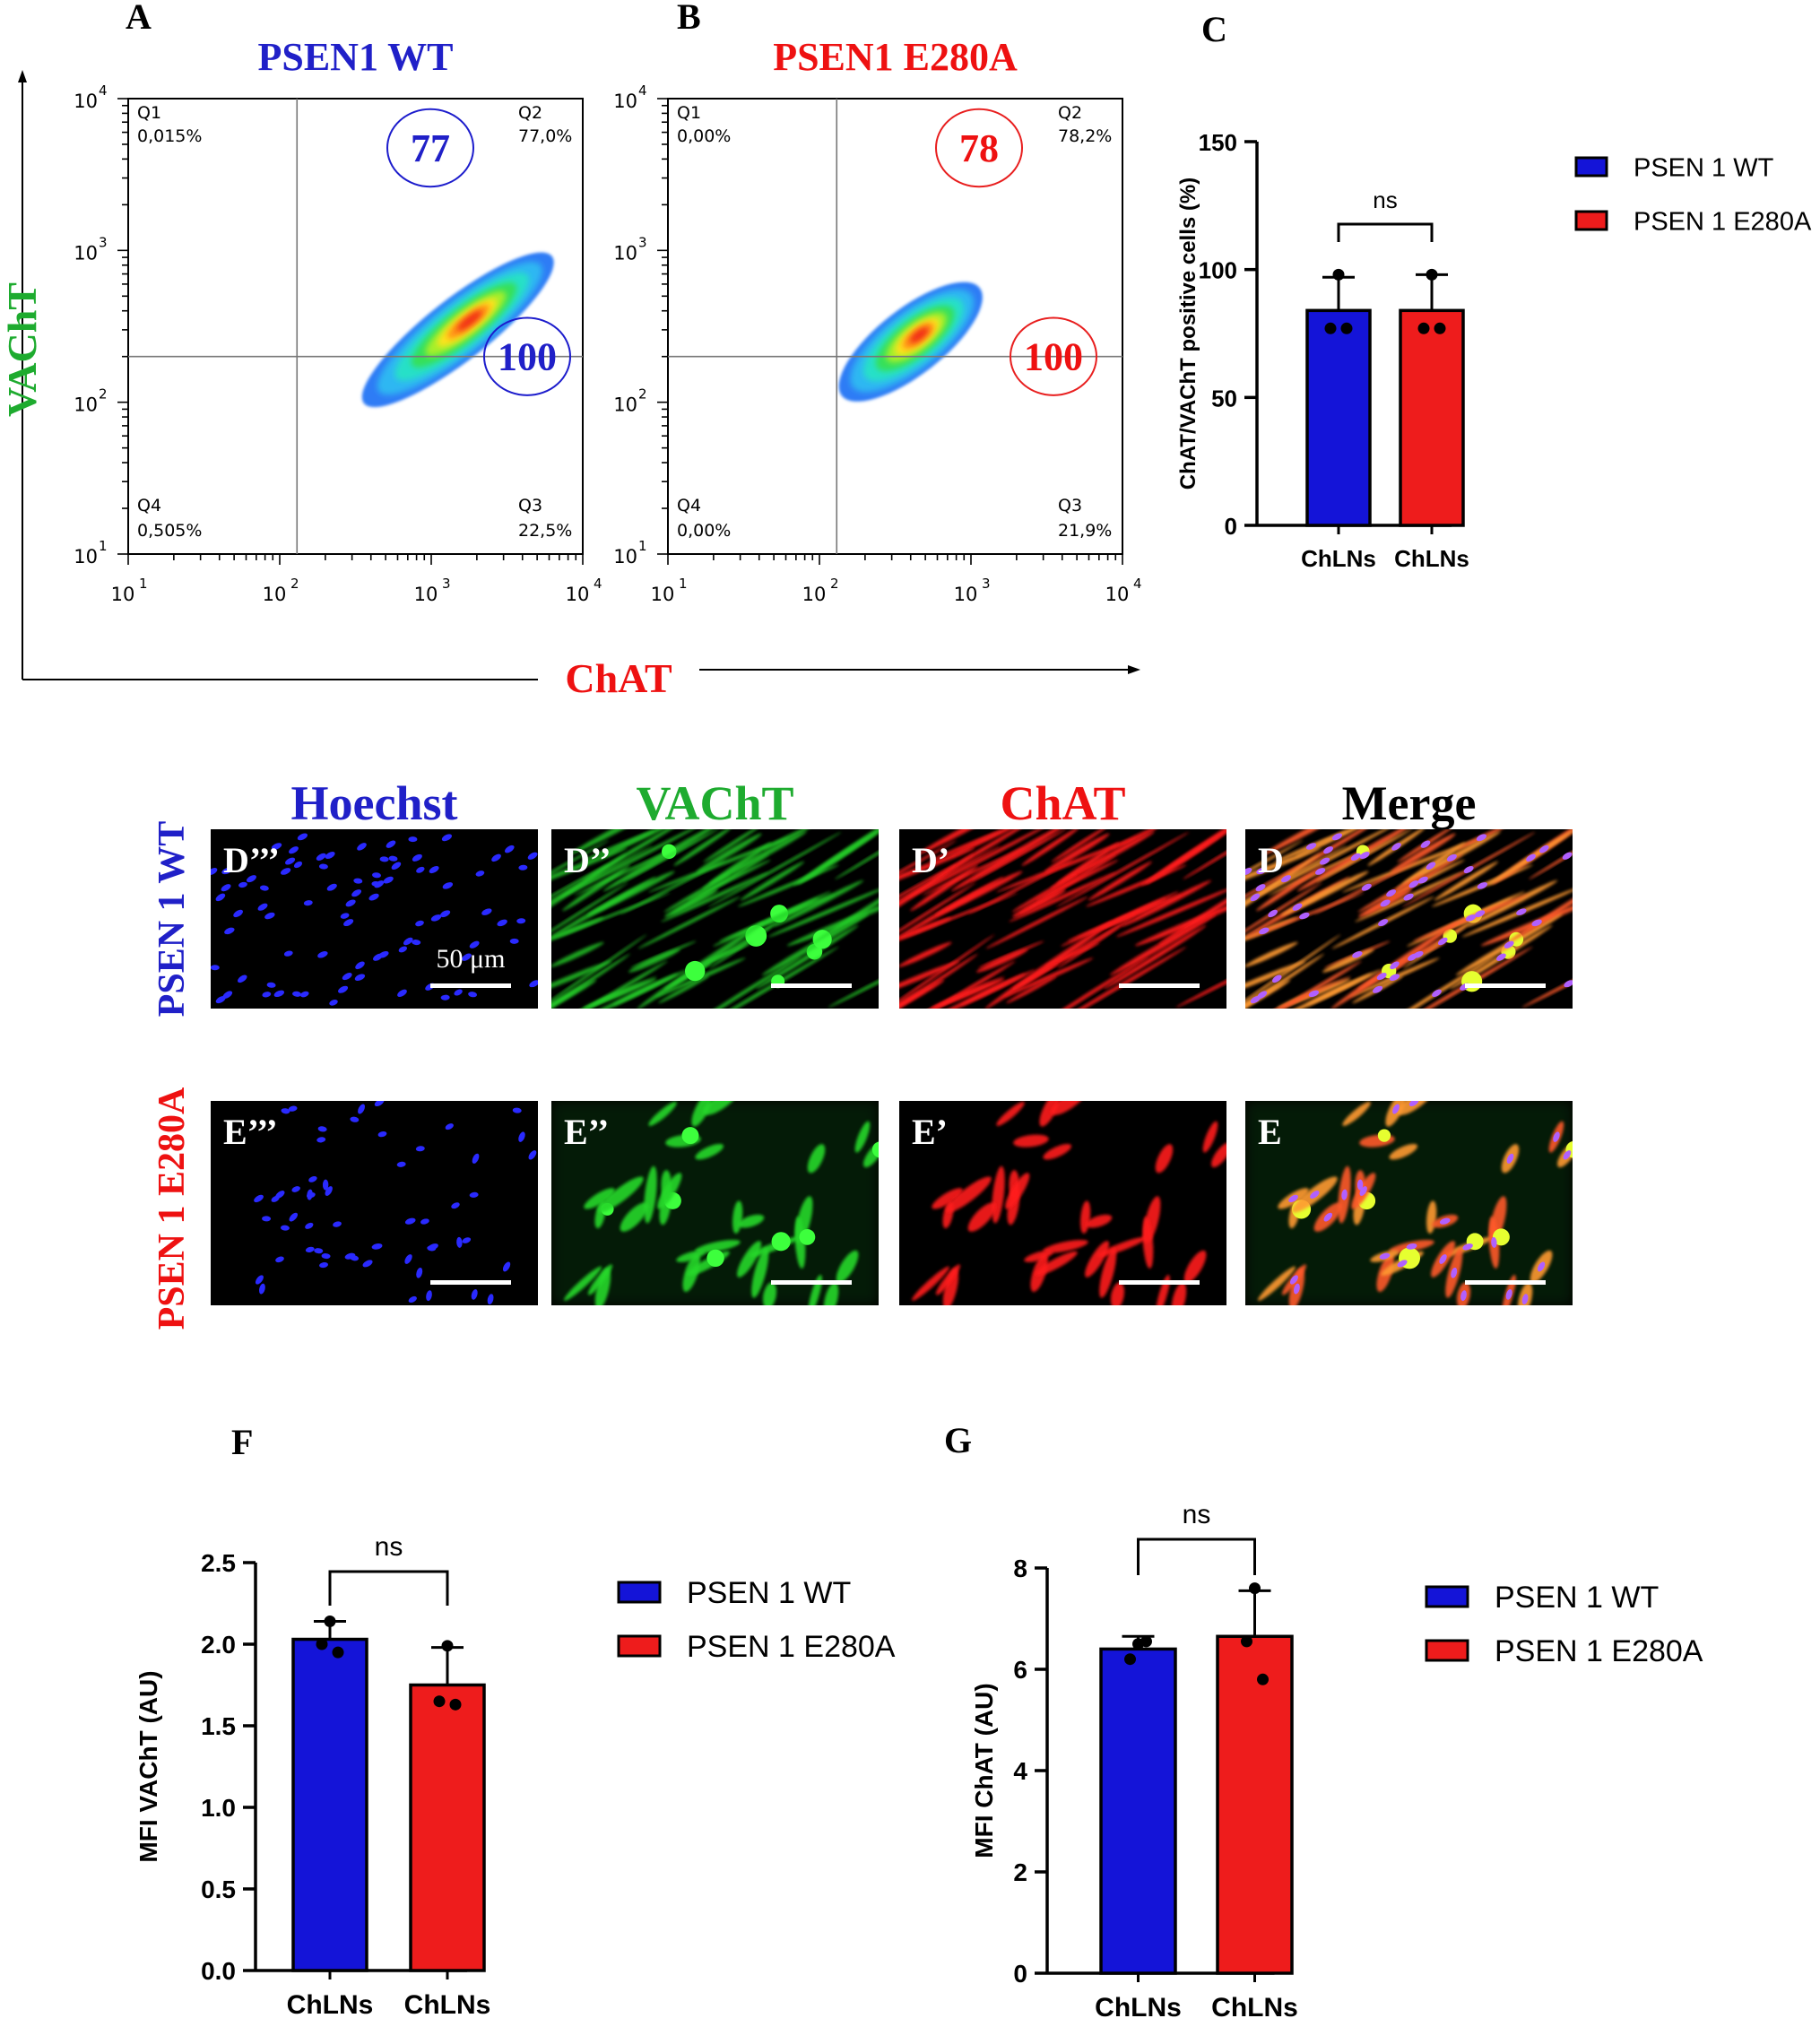  Describe the element at coordinates (931, 860) in the screenshot. I see `image-panel-label: D’` at that location.